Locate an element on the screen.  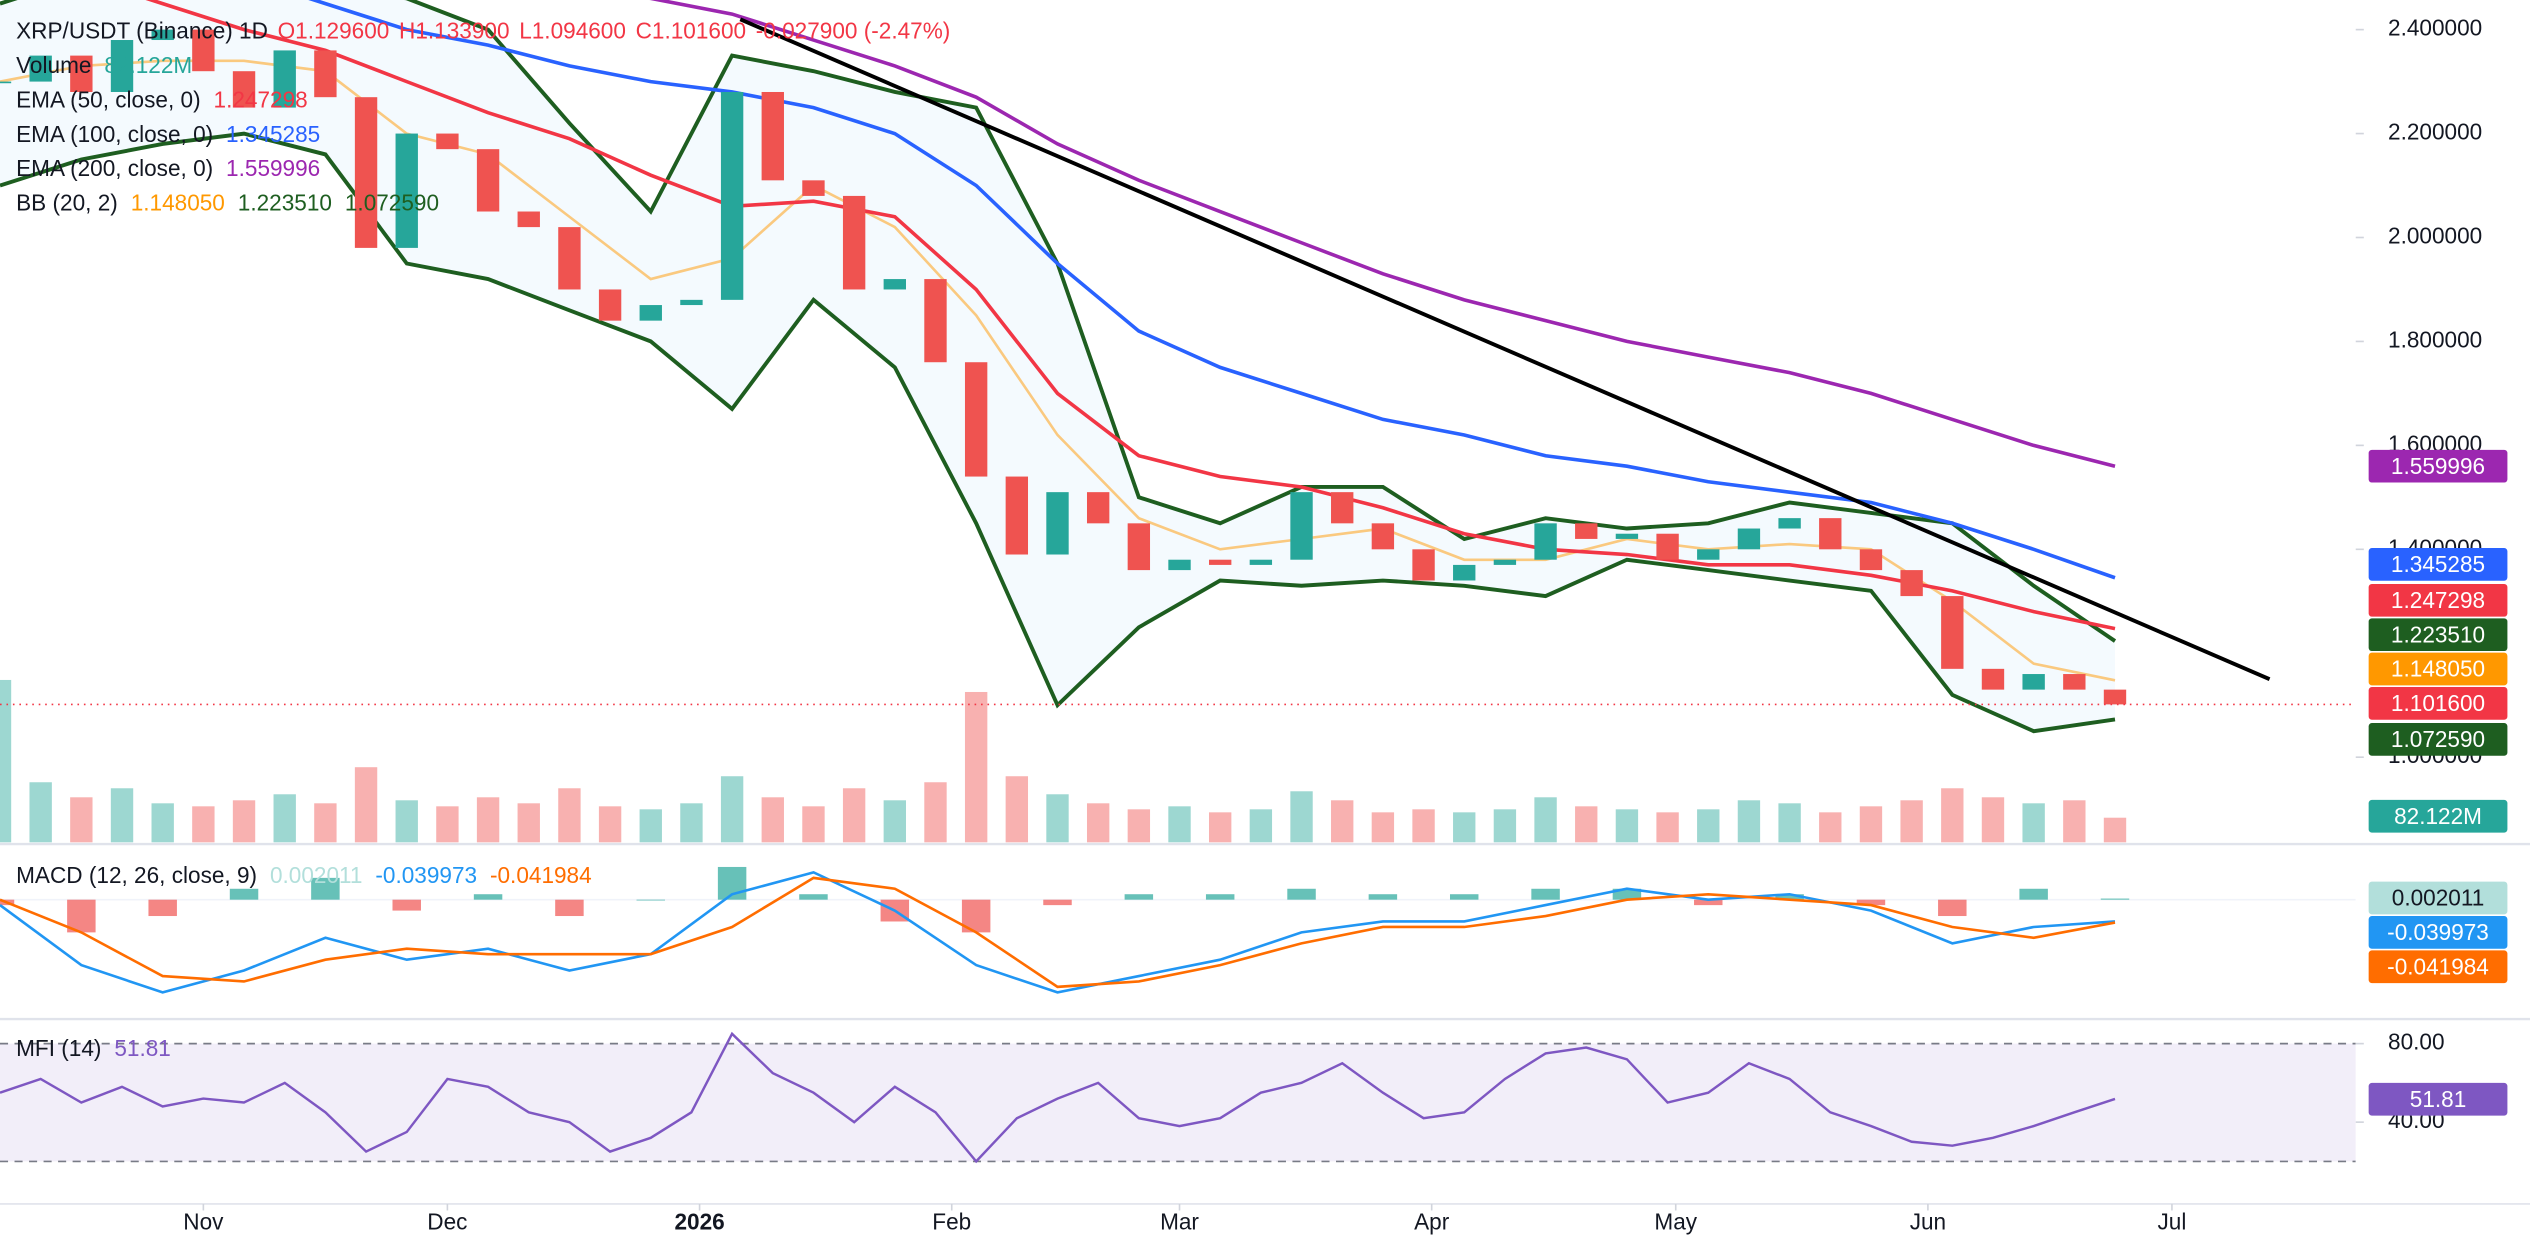
legend-row: EMA (50, close, 0) 1.247298 is located at coordinates (162, 99).